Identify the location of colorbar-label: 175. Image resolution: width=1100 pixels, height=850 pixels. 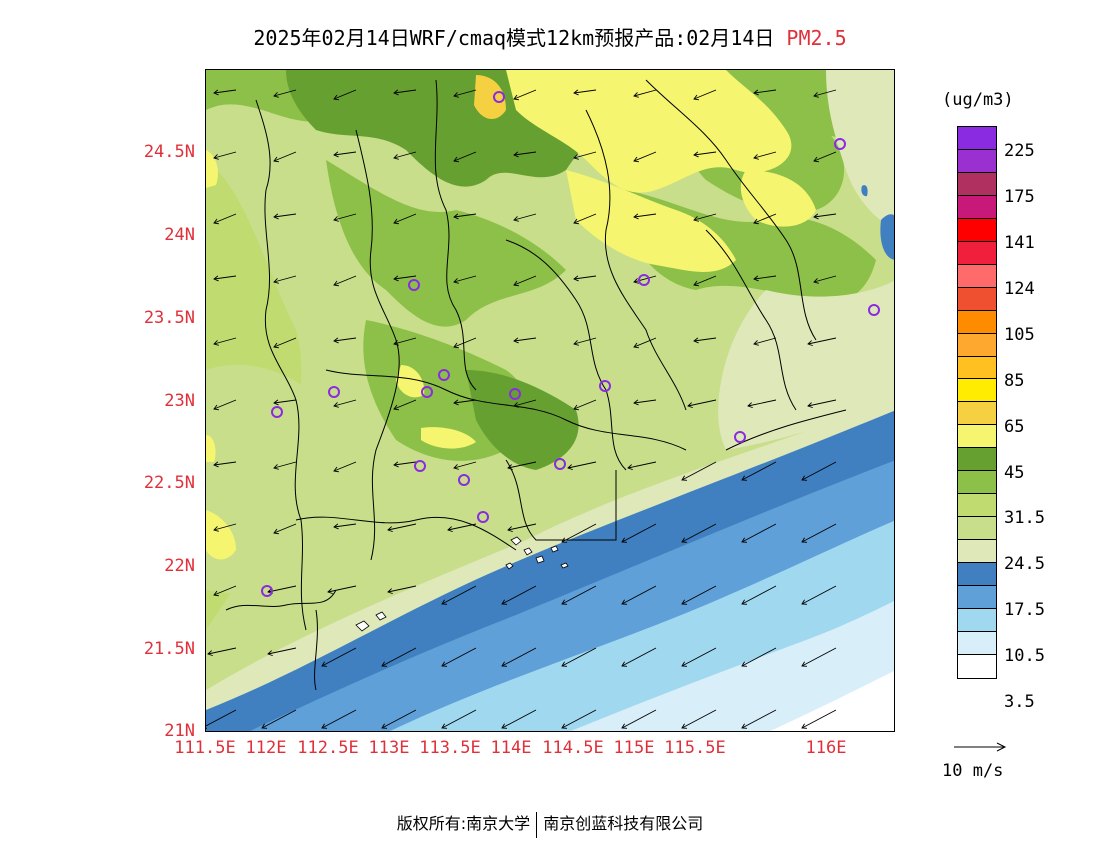
(1019, 197).